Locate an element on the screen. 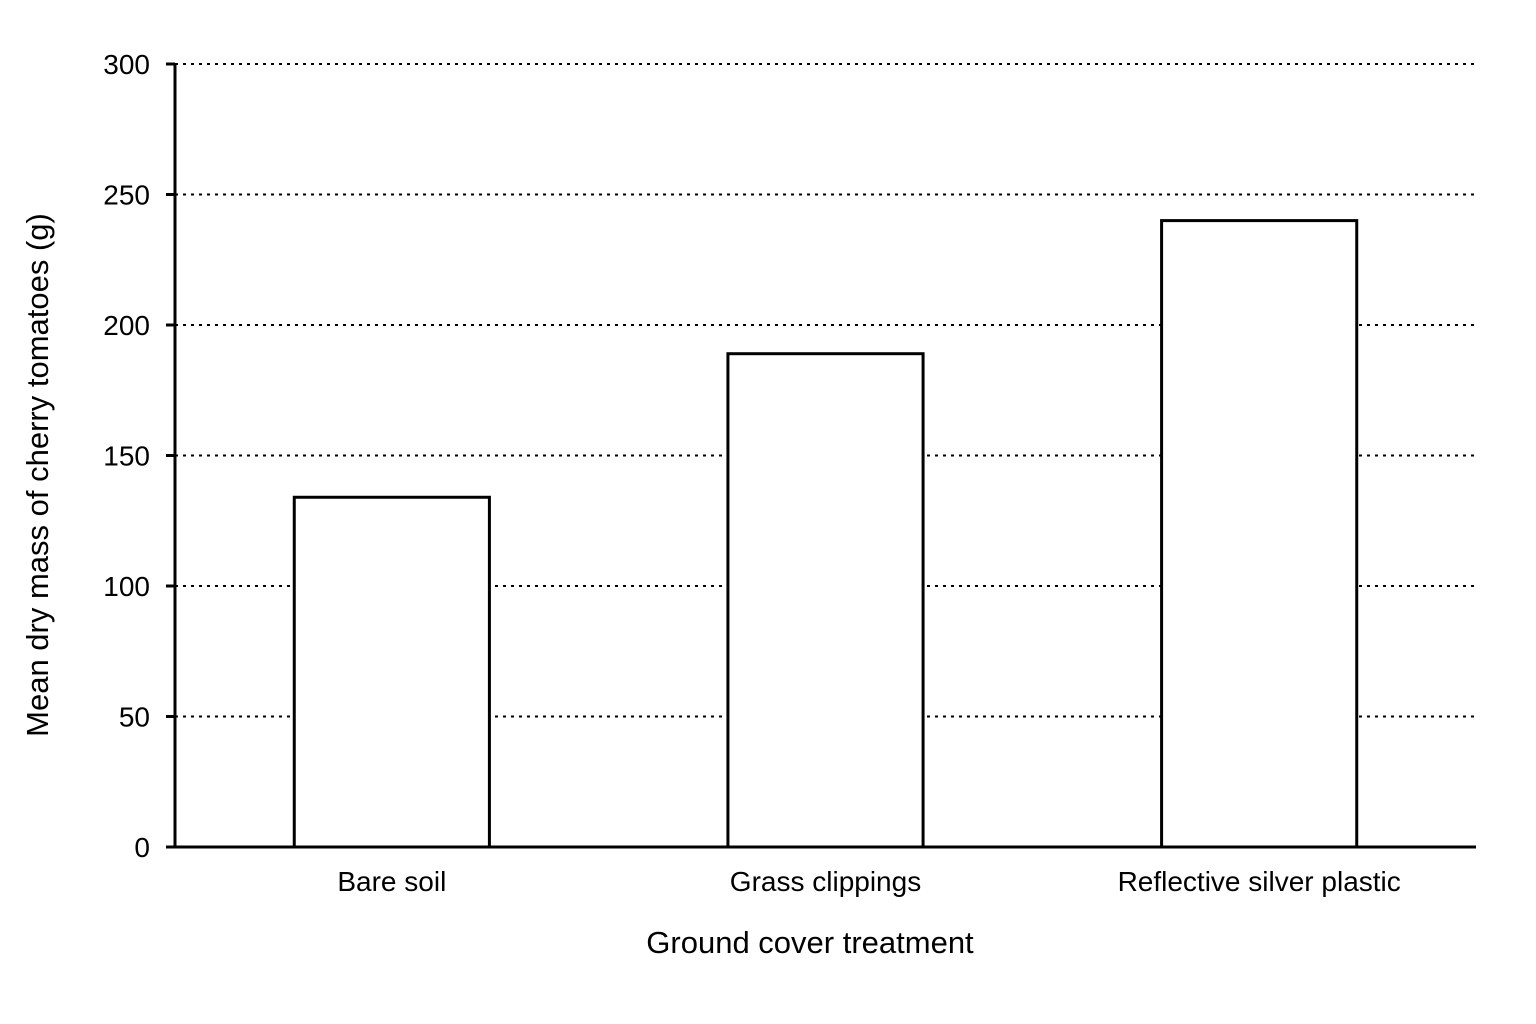 This screenshot has height=1024, width=1536. bar-grass-clippings is located at coordinates (825, 600).